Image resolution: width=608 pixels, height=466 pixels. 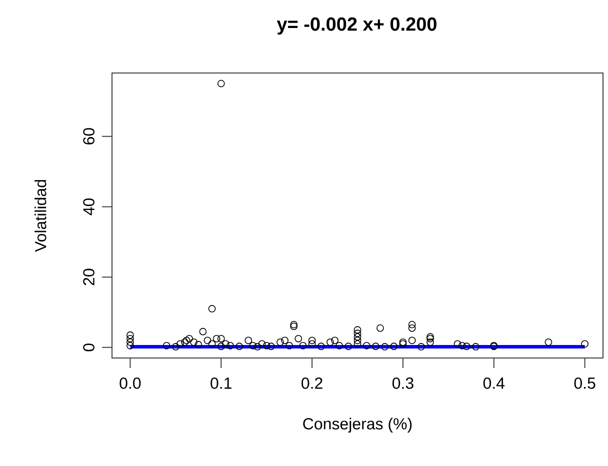 What do you see at coordinates (585, 383) in the screenshot?
I see `x-tick-label: 0.5` at bounding box center [585, 383].